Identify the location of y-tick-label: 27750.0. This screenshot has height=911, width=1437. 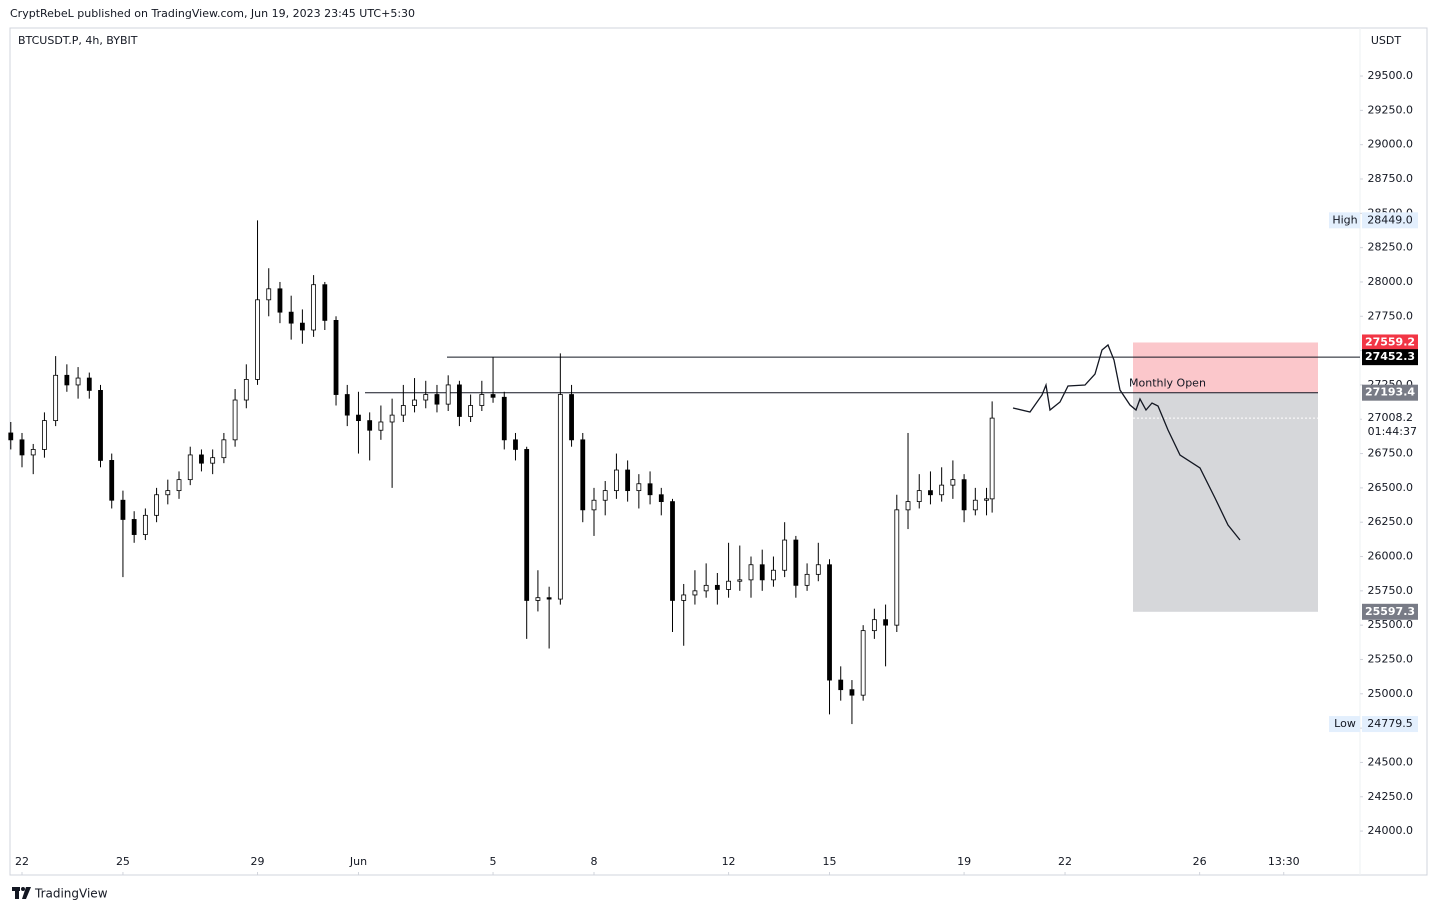
(1391, 315).